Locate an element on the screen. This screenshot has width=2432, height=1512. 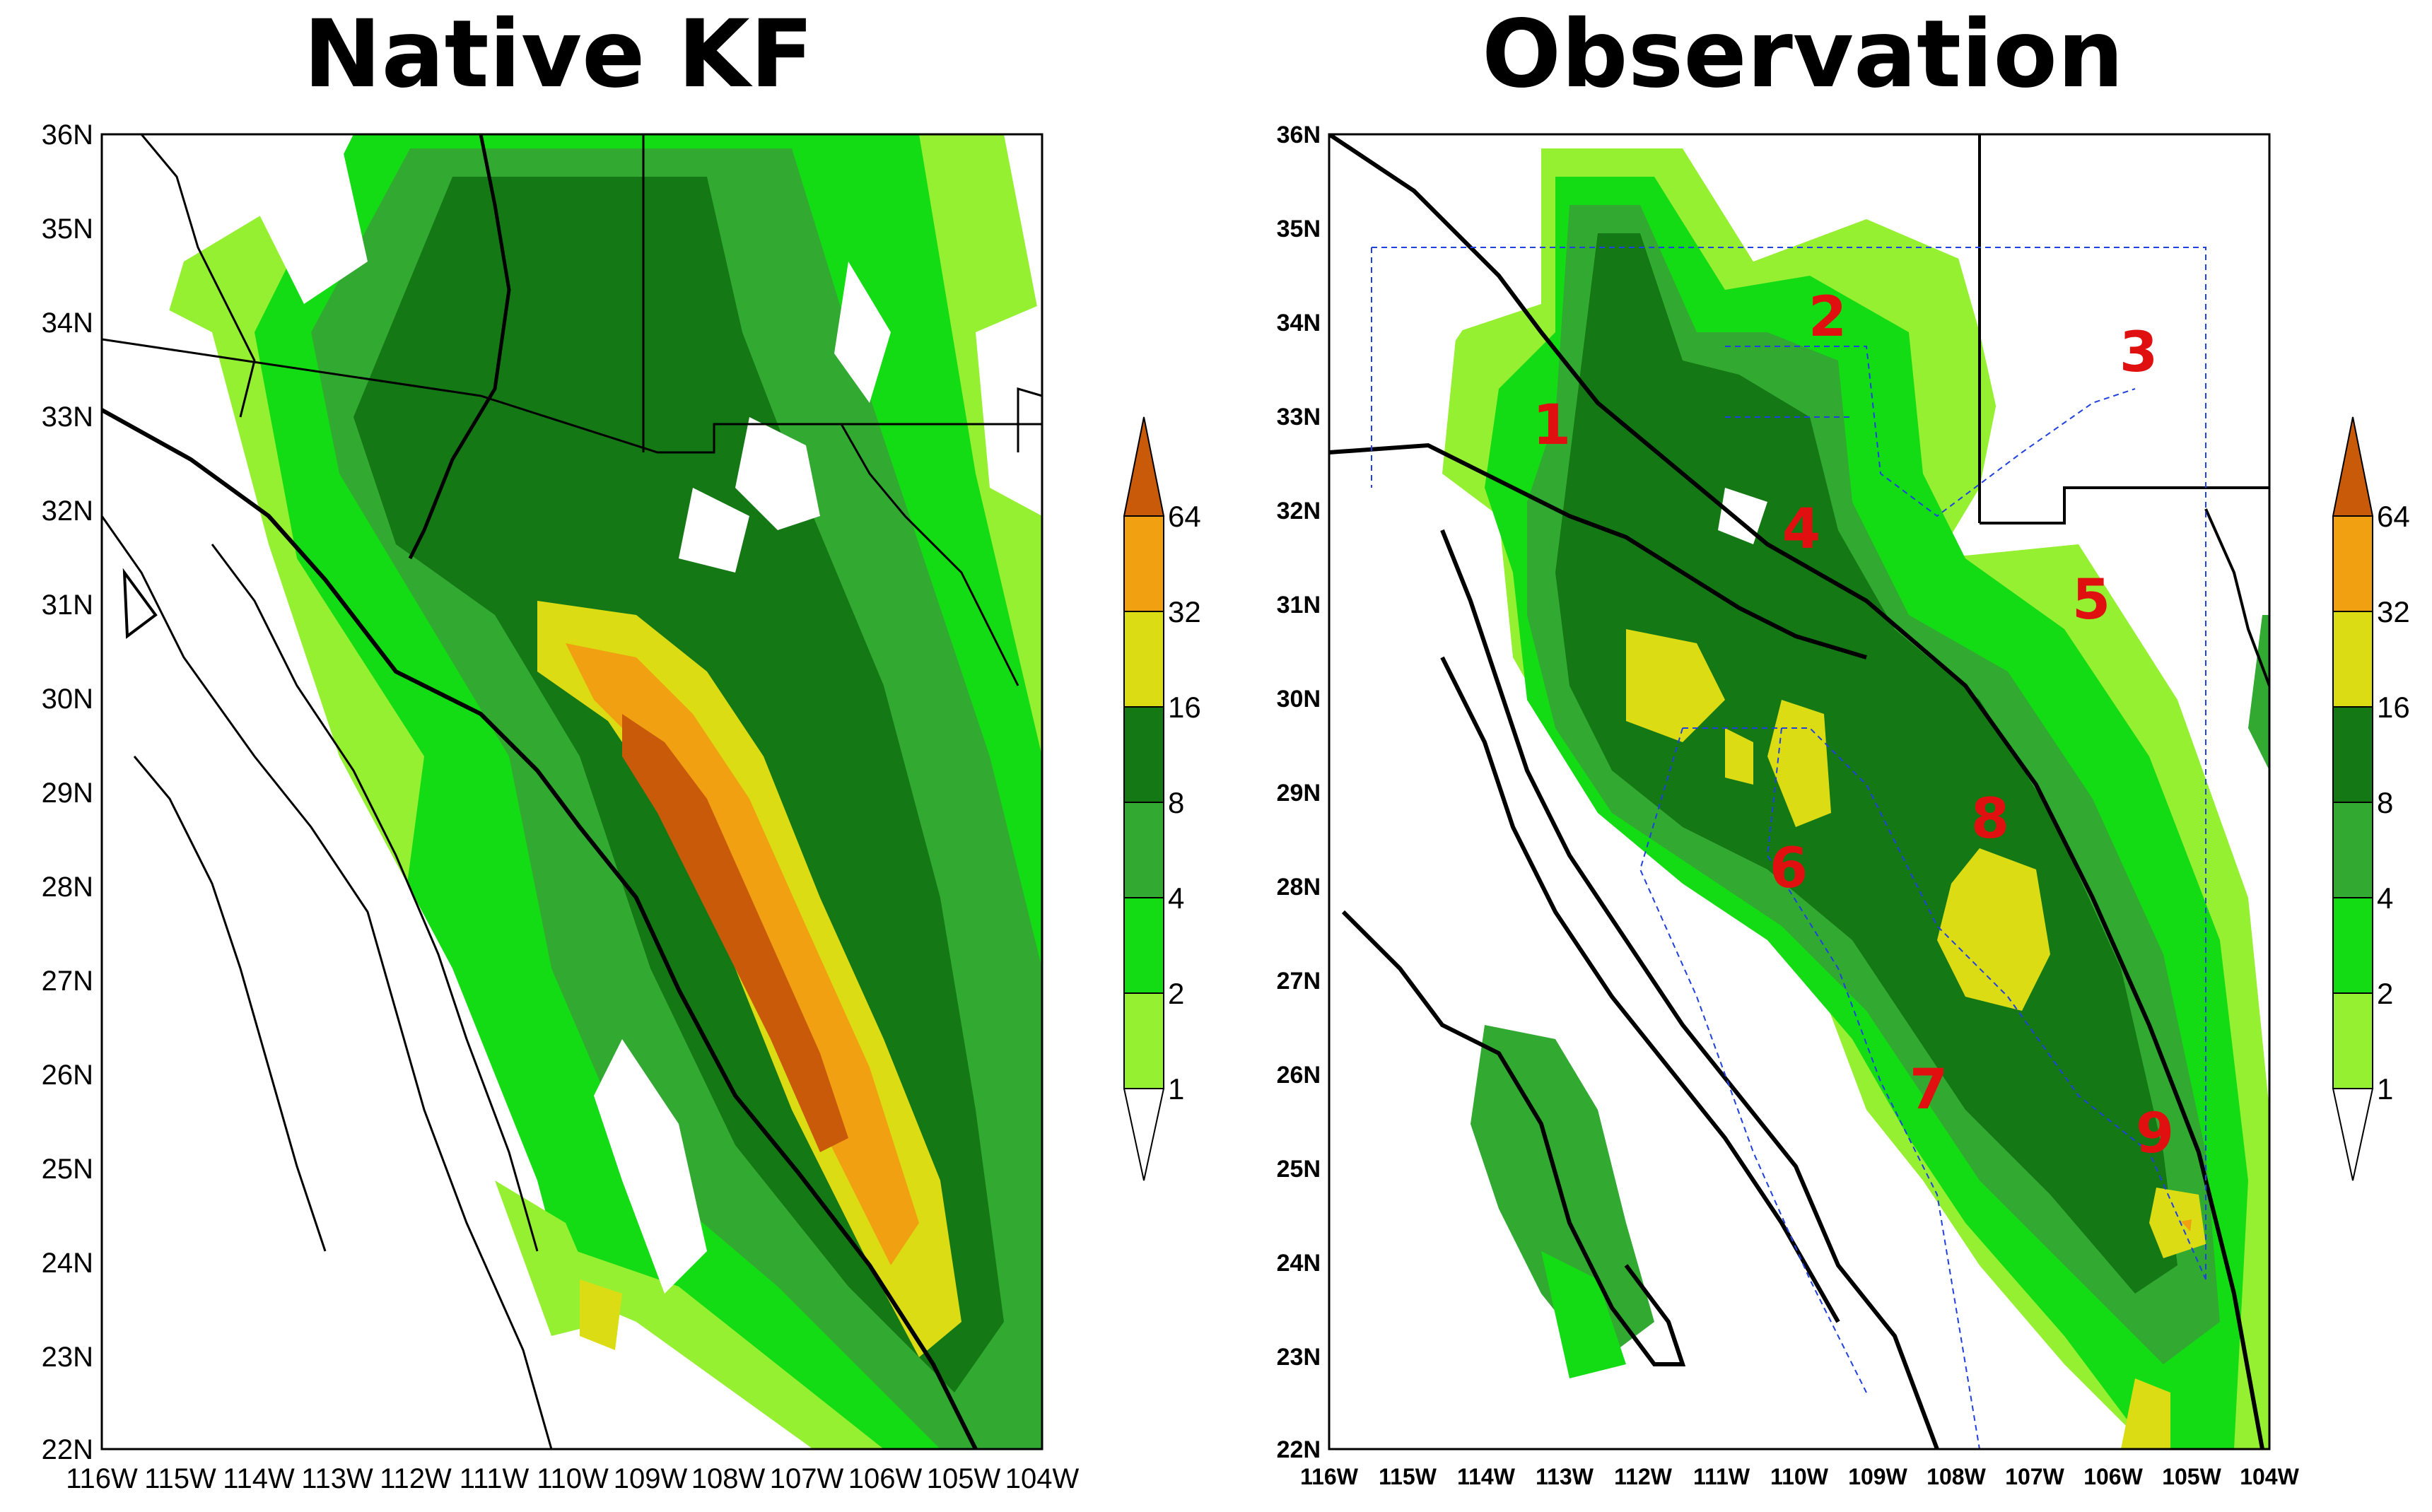
region-label-1: 1 is located at coordinates (1552, 426).